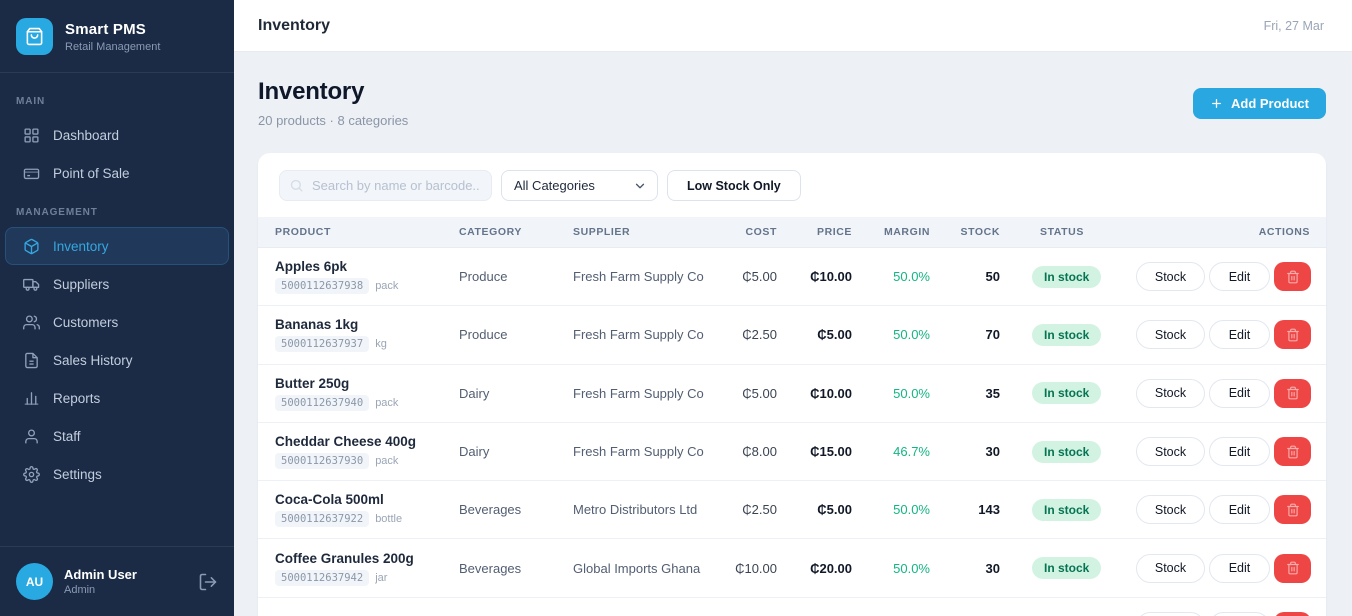 This screenshot has height=616, width=1352. Describe the element at coordinates (1216, 103) in the screenshot. I see `plus-icon` at that location.